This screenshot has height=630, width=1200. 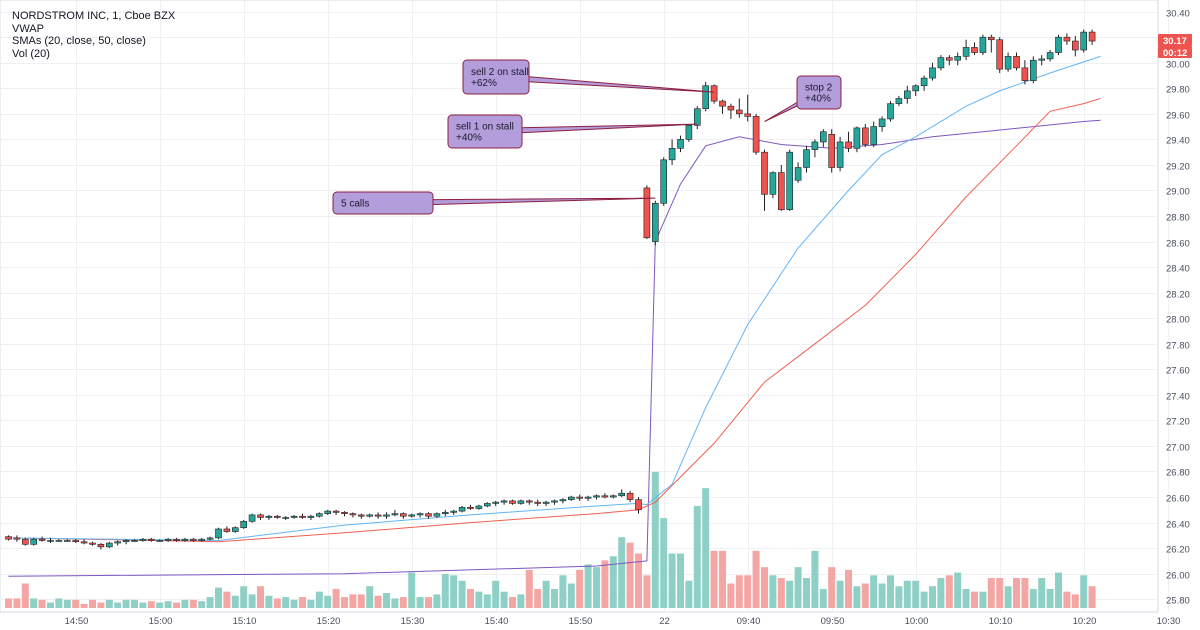 I want to click on vwap-legend: VWAP, so click(x=28, y=28).